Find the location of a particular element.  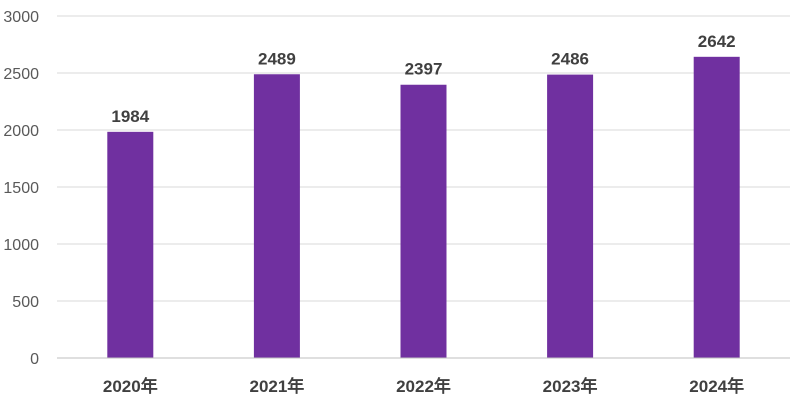

x-category-label: 2023年 is located at coordinates (570, 386).